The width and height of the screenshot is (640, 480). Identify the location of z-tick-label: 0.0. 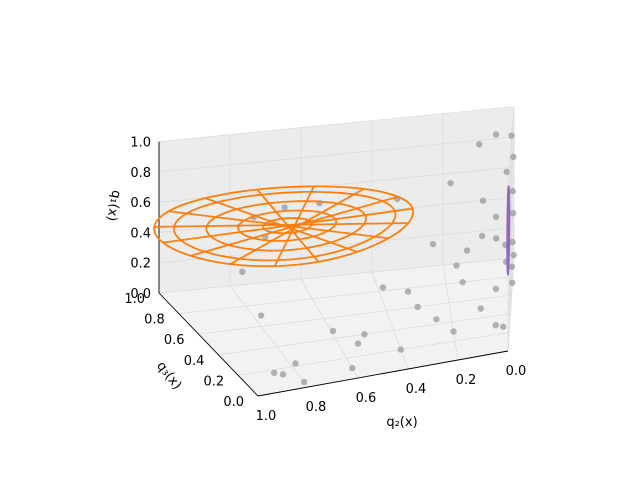
(140, 294).